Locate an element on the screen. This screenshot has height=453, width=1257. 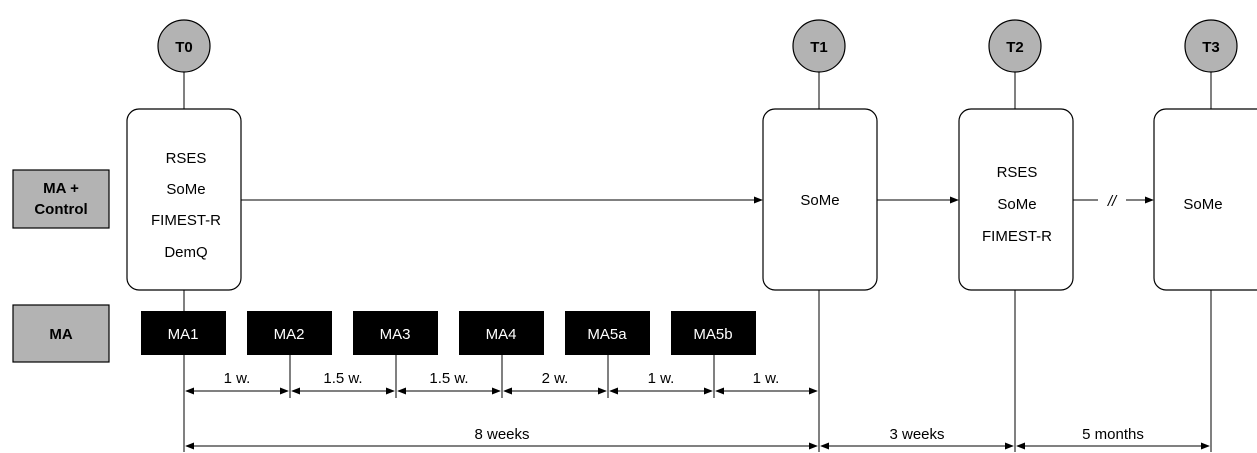
session-ma3: MA3 is located at coordinates (395, 333).